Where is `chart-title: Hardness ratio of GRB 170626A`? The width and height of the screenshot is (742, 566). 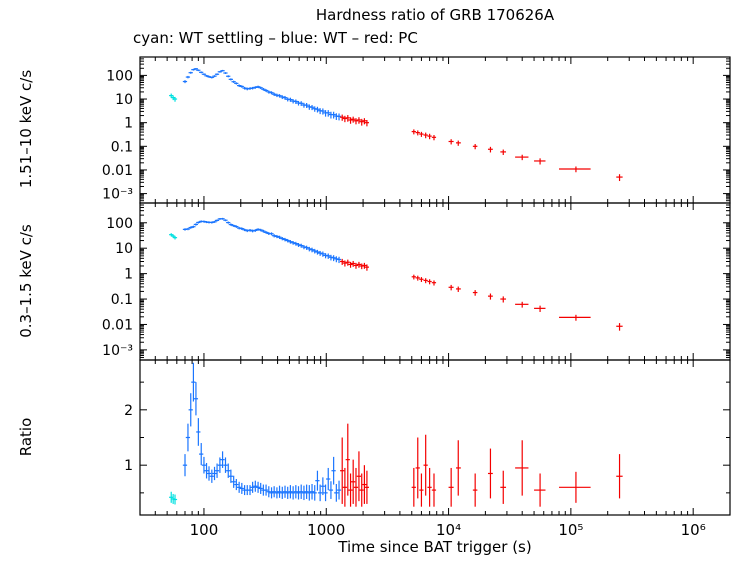 chart-title: Hardness ratio of GRB 170626A is located at coordinates (435, 15).